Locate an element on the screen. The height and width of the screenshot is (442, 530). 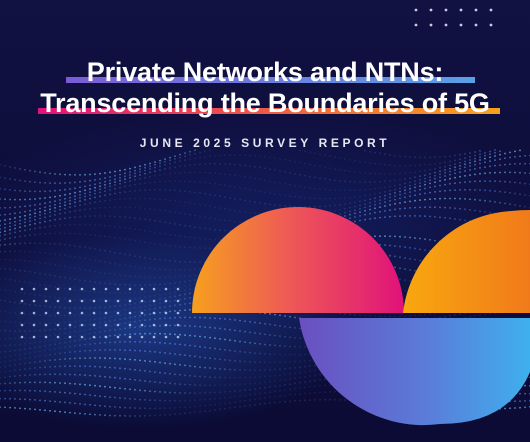
report-title-line-1: Private Networks and NTNs: is located at coordinates (265, 72).